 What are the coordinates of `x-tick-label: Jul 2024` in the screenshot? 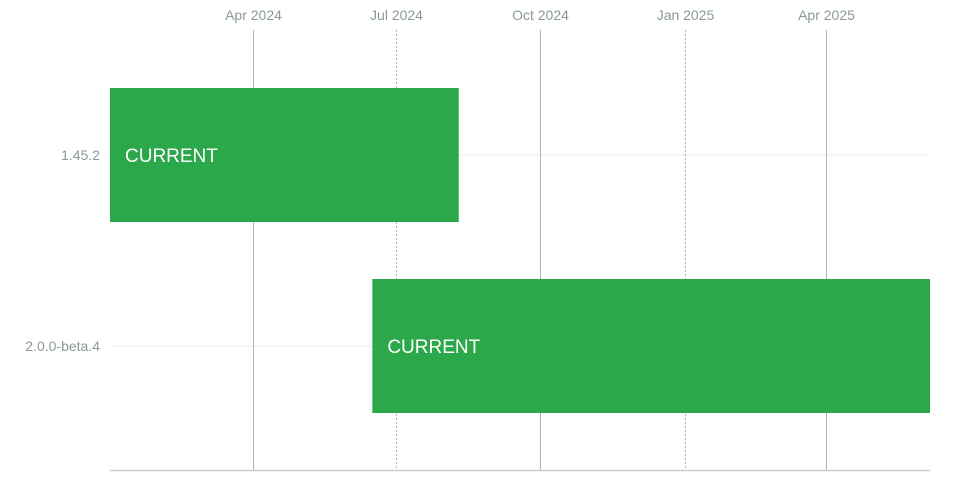 It's located at (396, 15).